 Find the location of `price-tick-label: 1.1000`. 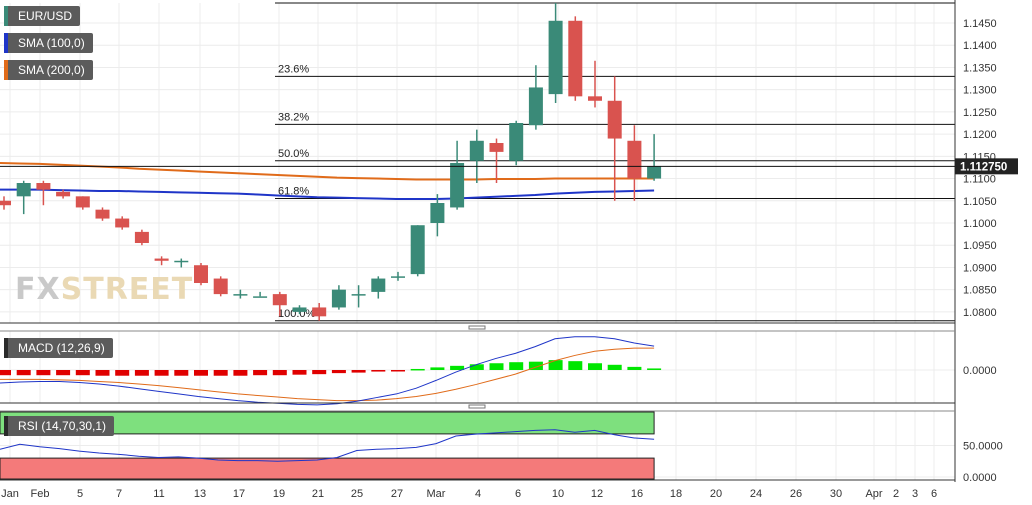

price-tick-label: 1.1000 is located at coordinates (980, 224).